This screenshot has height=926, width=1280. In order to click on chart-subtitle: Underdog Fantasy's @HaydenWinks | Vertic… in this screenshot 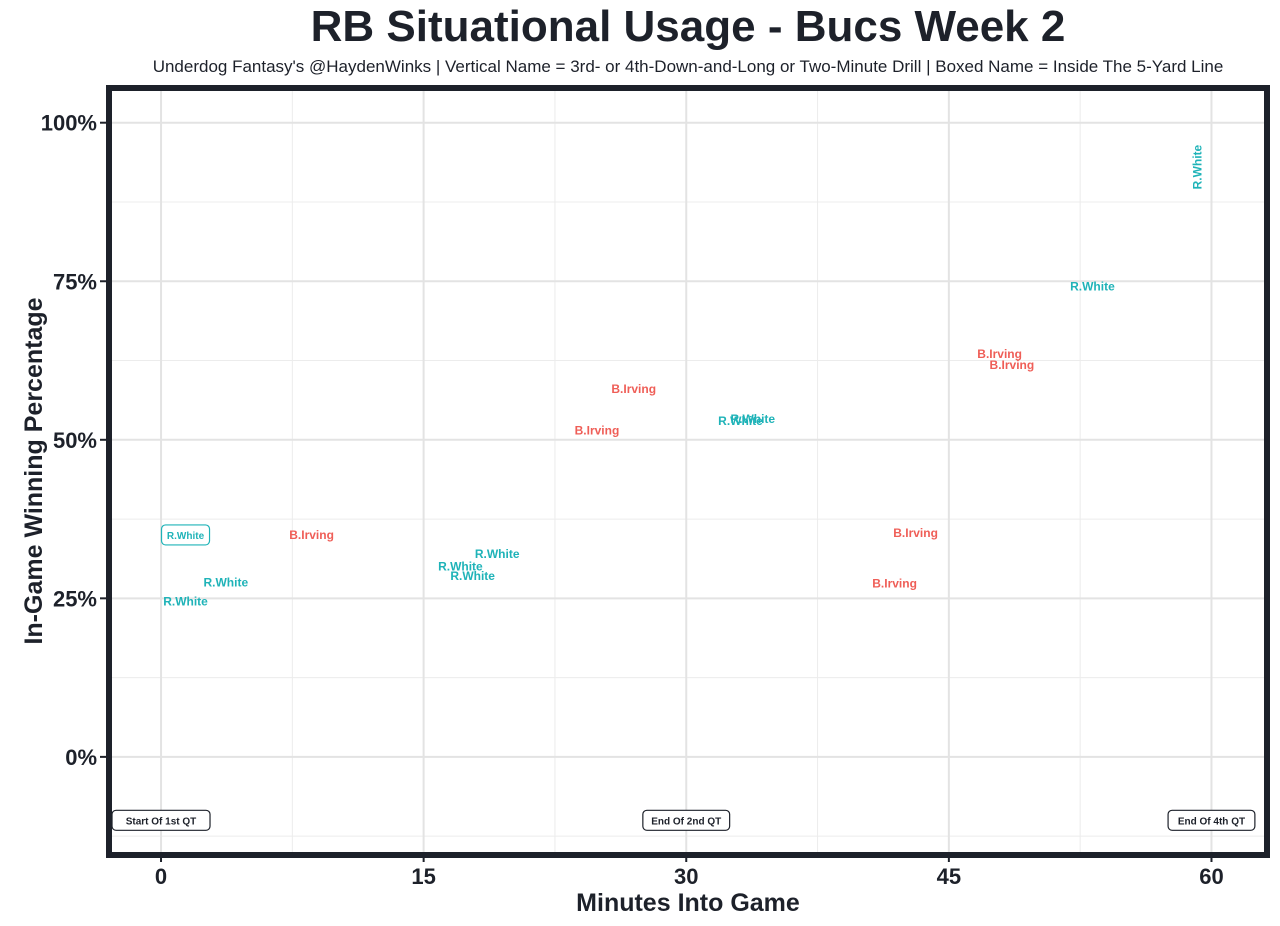, I will do `click(688, 66)`.